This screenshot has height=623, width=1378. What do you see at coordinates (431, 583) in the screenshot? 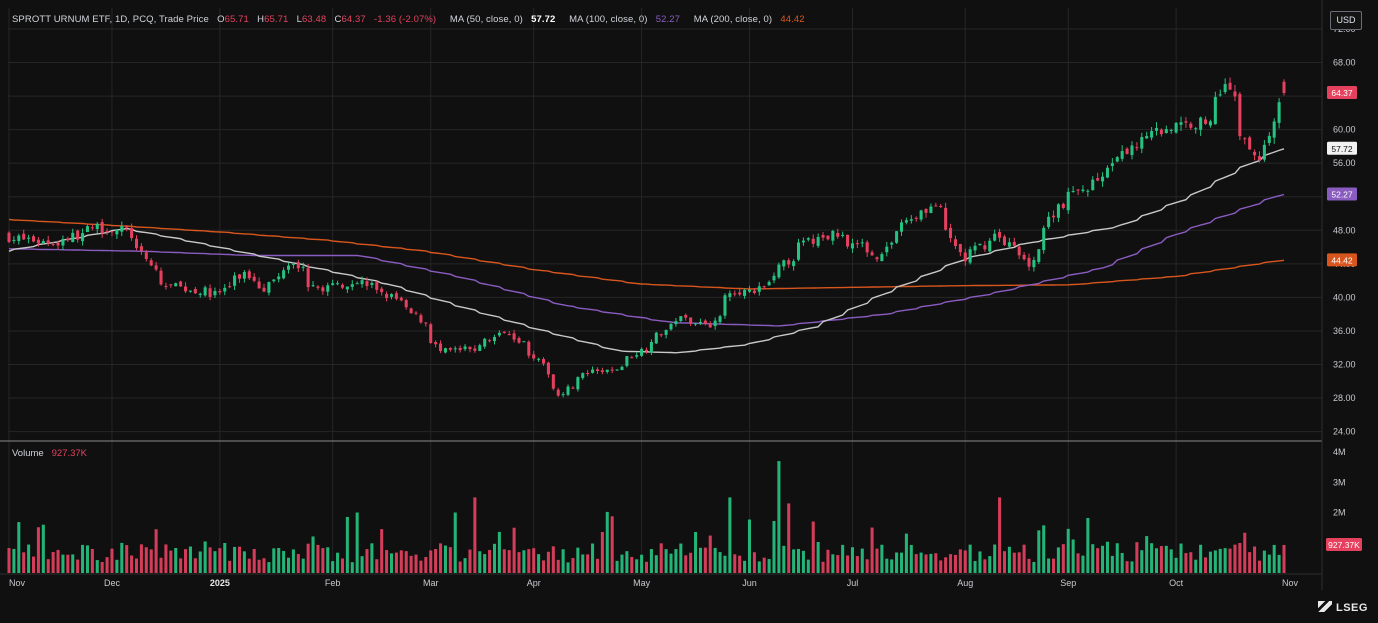
I see `time-tick-label: Mar` at bounding box center [431, 583].